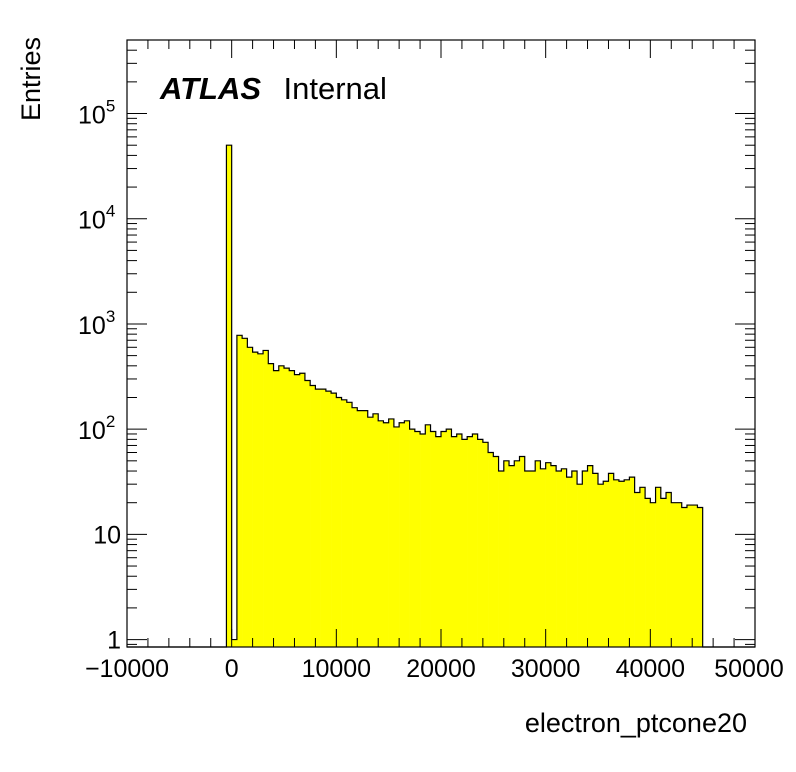 The image size is (796, 772). Describe the element at coordinates (334, 88) in the screenshot. I see `atlas-internal-text: Internal` at that location.